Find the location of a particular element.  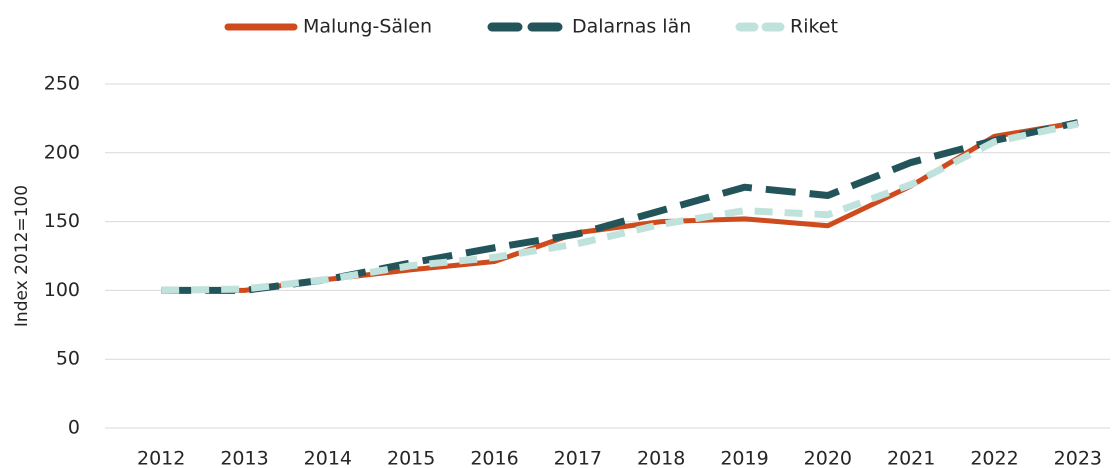

x-tick-label: 2014 is located at coordinates (328, 458).